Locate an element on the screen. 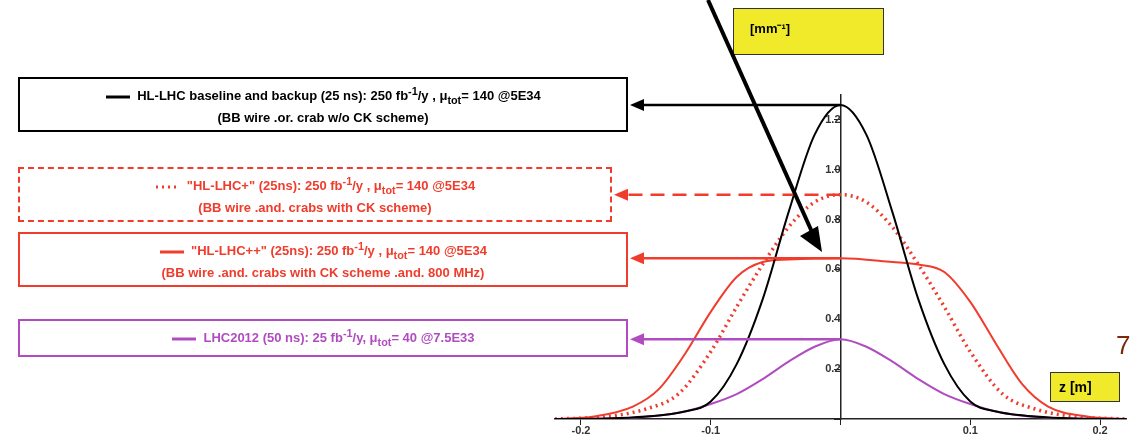  x-tick-label: 0.2 is located at coordinates (1100, 429).